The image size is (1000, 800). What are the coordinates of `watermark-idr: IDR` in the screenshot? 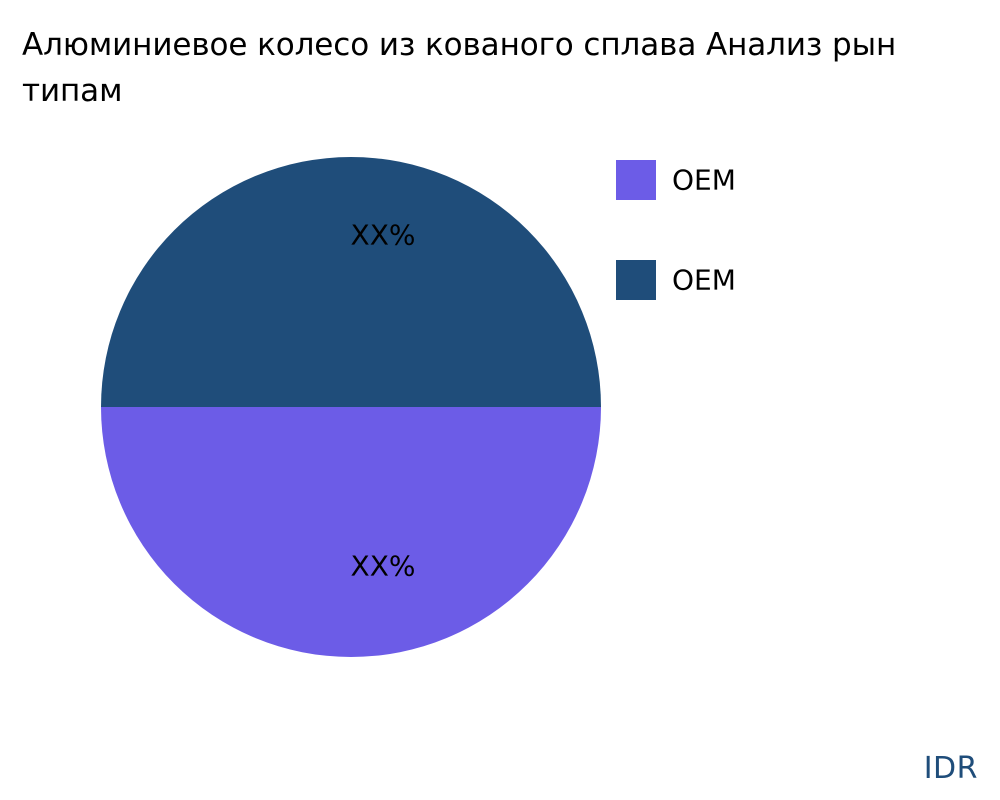 It's located at (950, 768).